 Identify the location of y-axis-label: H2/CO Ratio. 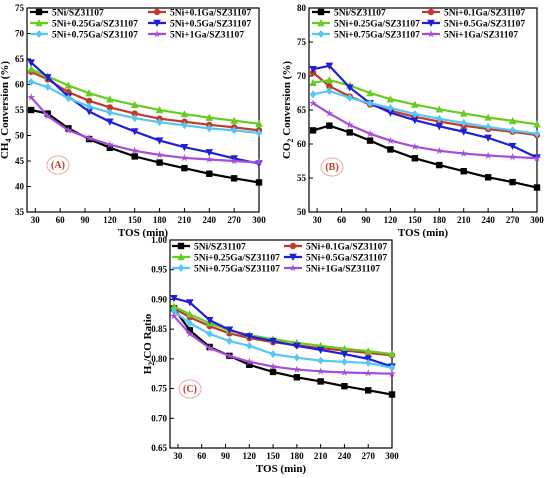
(149, 343).